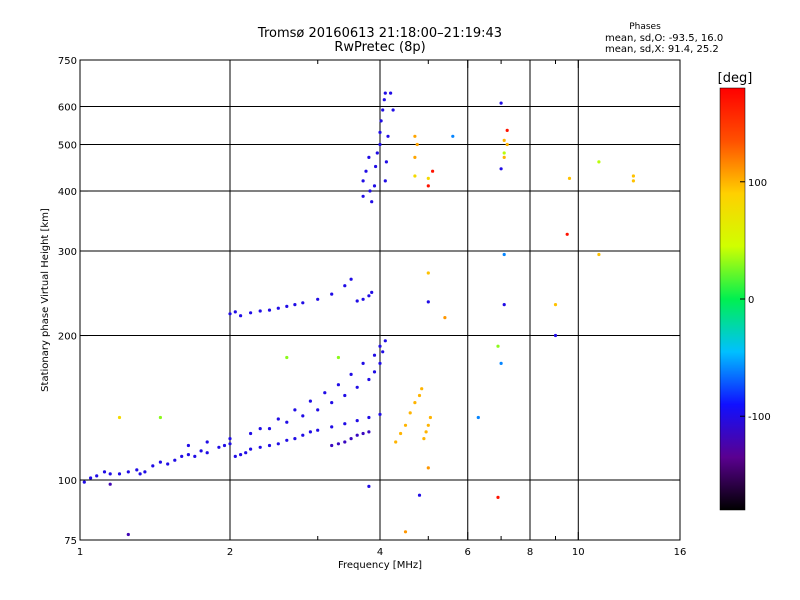 This screenshot has width=800, height=600. I want to click on x-tick-label: 8, so click(530, 552).